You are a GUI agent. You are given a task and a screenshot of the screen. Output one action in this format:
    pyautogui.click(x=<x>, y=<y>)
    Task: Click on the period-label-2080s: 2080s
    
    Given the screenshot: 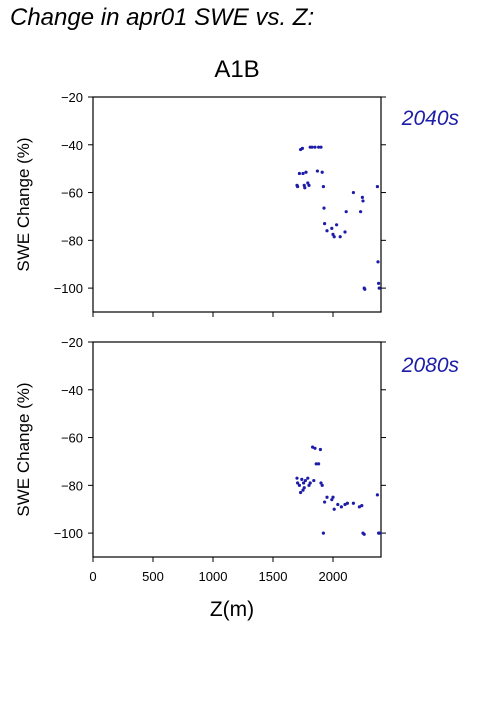 What is the action you would take?
    pyautogui.click(x=430, y=365)
    